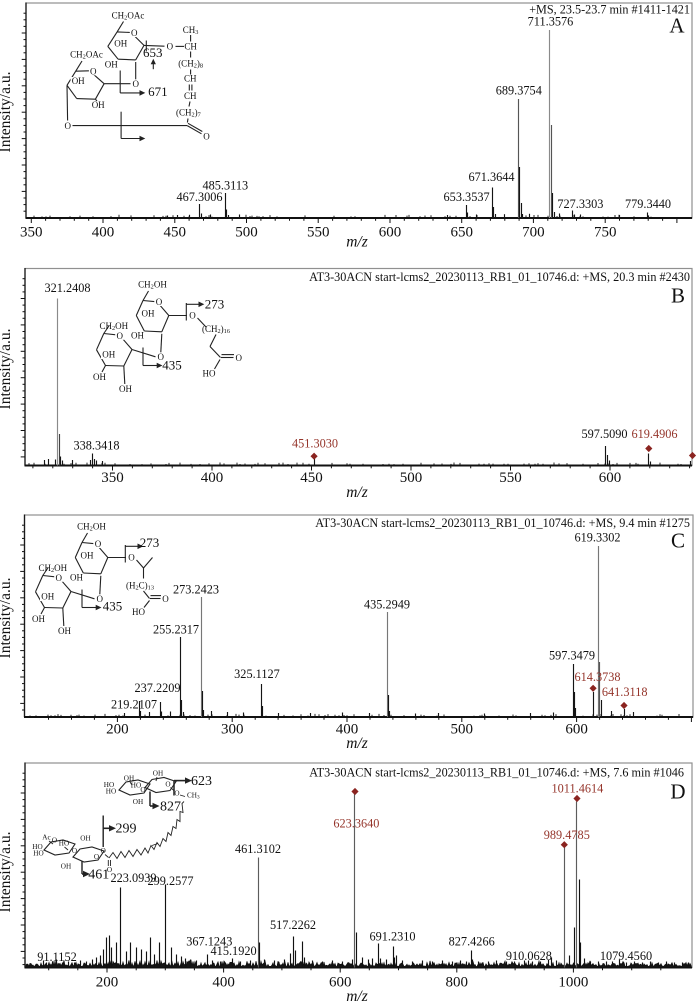  What do you see at coordinates (678, 296) in the screenshot?
I see `svg-text: B` at bounding box center [678, 296].